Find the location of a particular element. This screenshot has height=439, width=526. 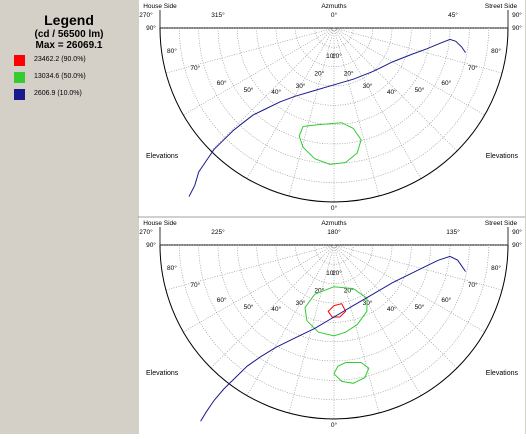

azimuth-tick-label: 0° is located at coordinates (334, 15).